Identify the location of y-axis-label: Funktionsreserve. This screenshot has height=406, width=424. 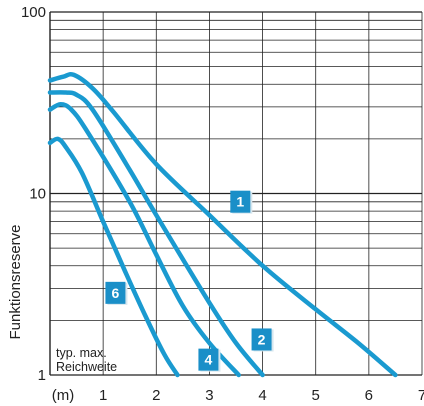
(15, 281).